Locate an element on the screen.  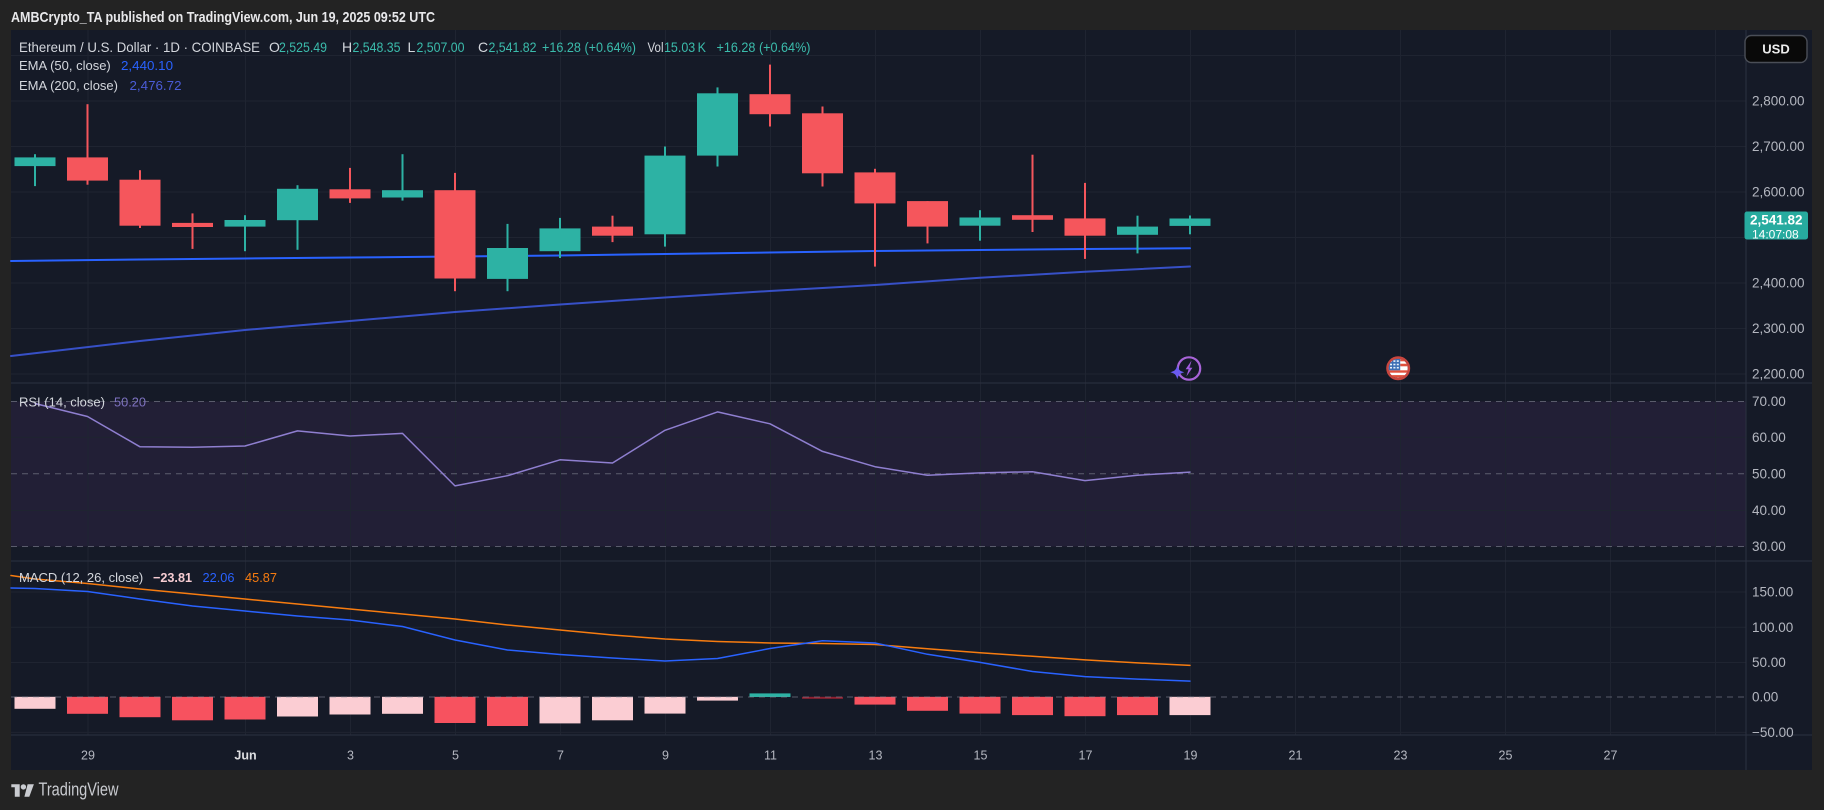
svg-text: MACD (12, 26, close) is located at coordinates (81, 577).